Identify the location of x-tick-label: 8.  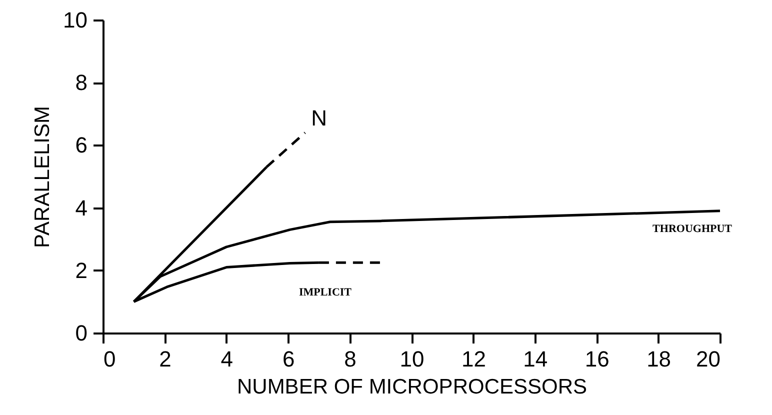
(350, 359).